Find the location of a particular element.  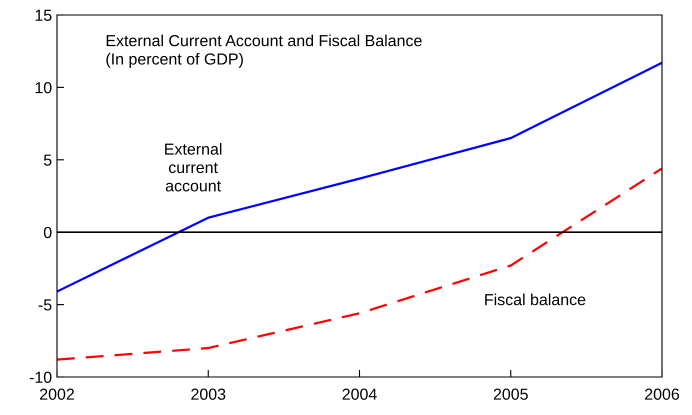

text: (In percent of GDP) is located at coordinates (174, 60).